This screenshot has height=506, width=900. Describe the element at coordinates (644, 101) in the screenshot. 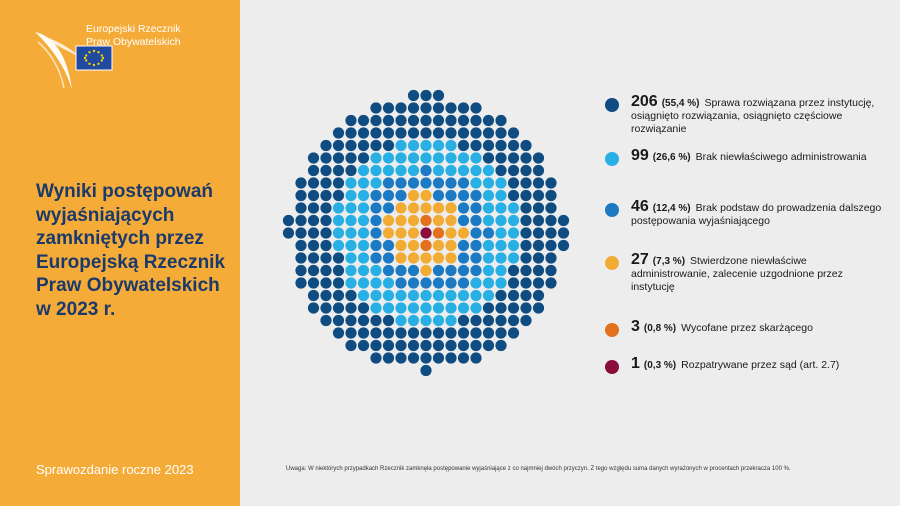

I see `legend-value: 206` at that location.